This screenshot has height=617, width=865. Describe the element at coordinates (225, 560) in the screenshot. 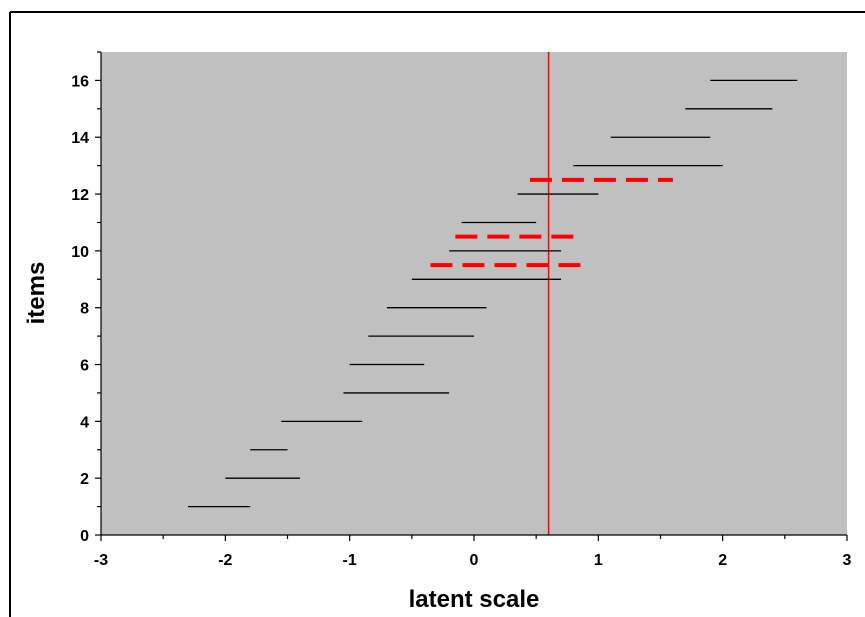

I see `x-tick-label: -2` at that location.